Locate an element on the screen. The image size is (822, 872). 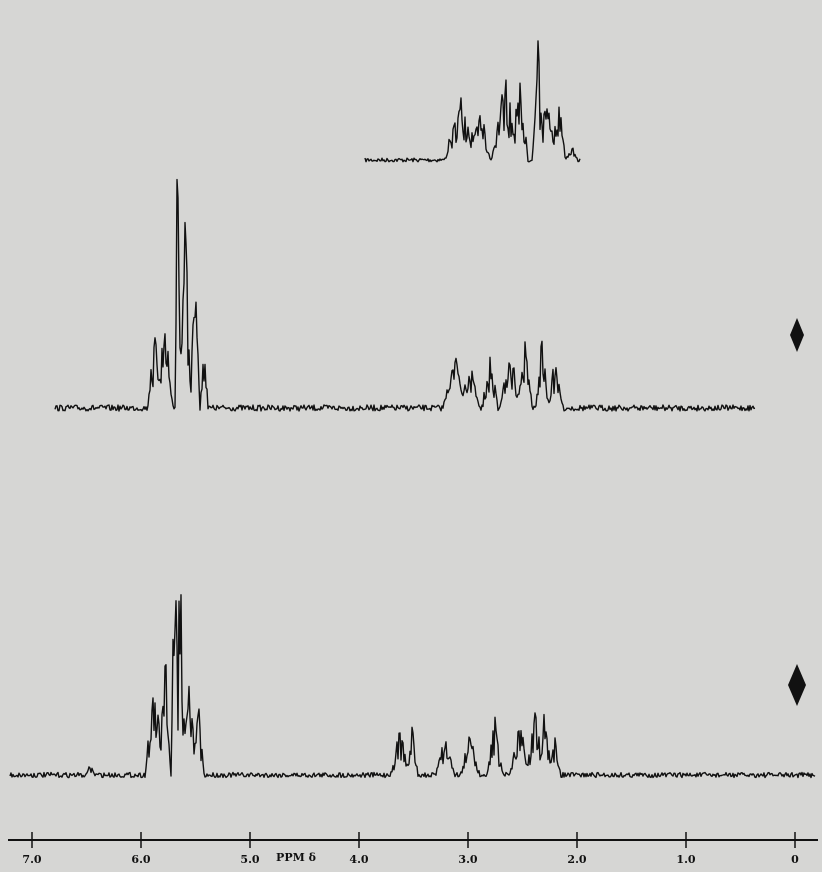
spectrum is located at coordinates (472, 101).